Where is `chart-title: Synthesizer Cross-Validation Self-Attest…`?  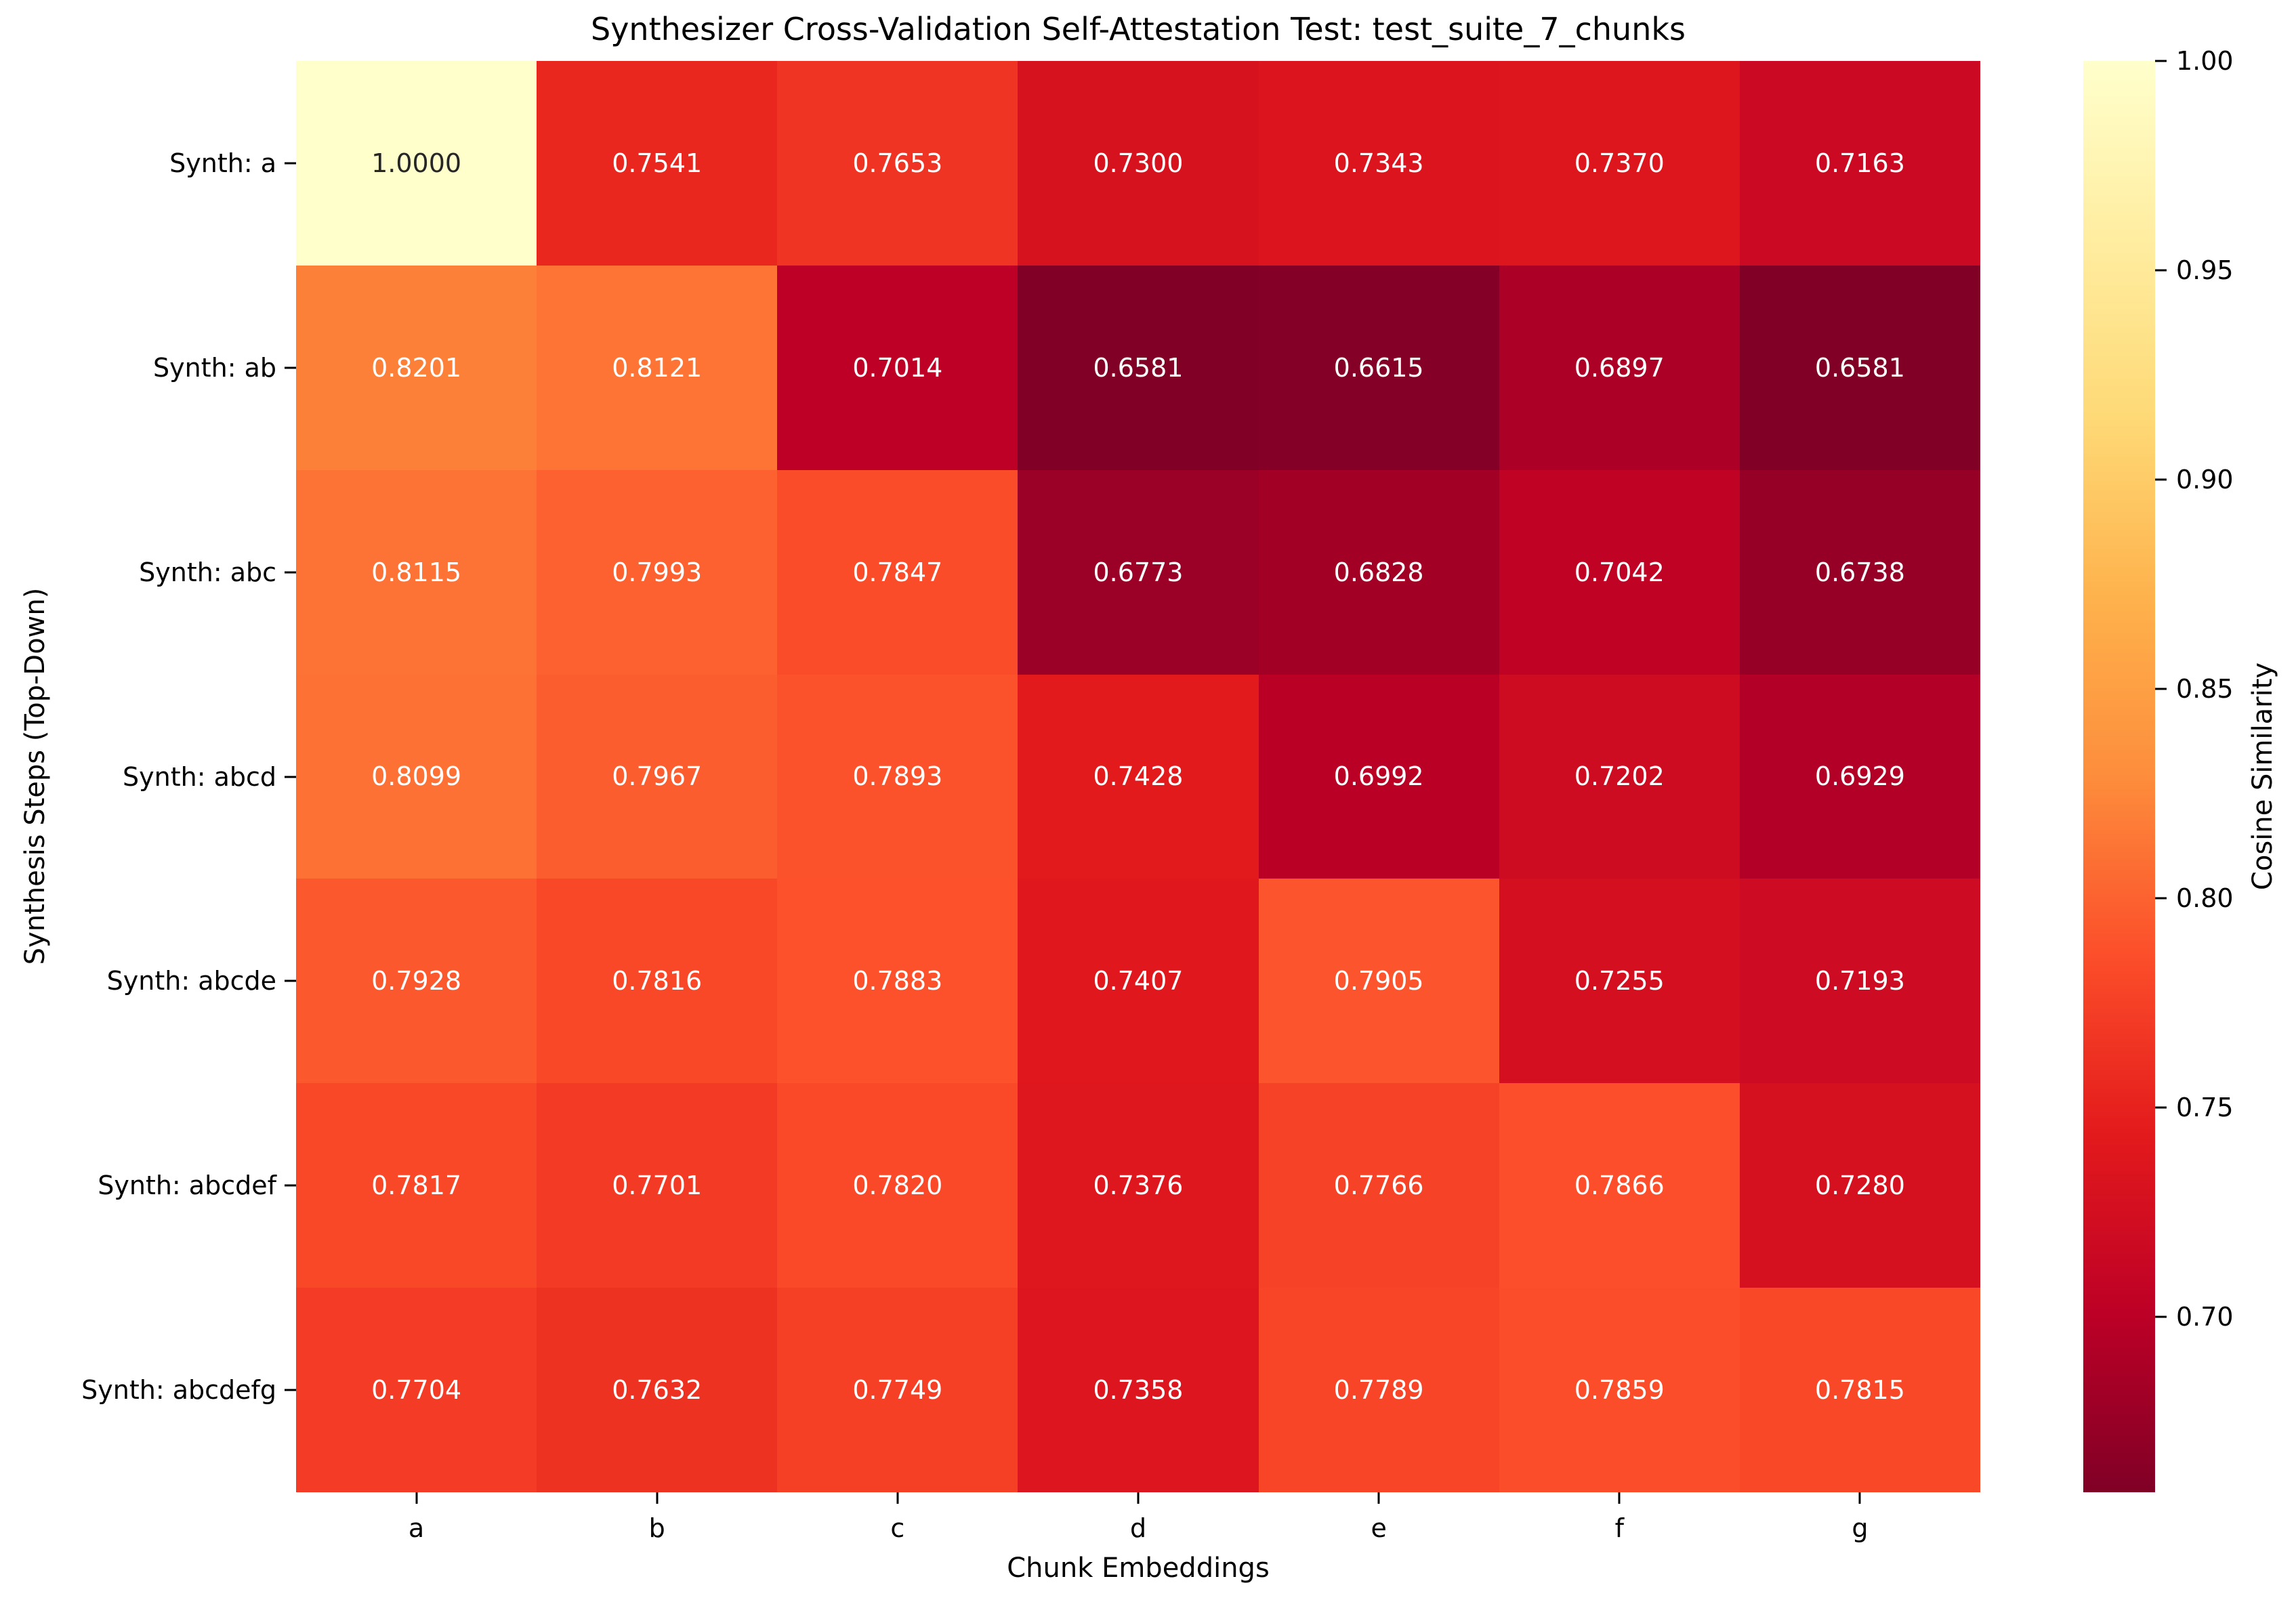 chart-title: Synthesizer Cross-Validation Self-Attest… is located at coordinates (1138, 29).